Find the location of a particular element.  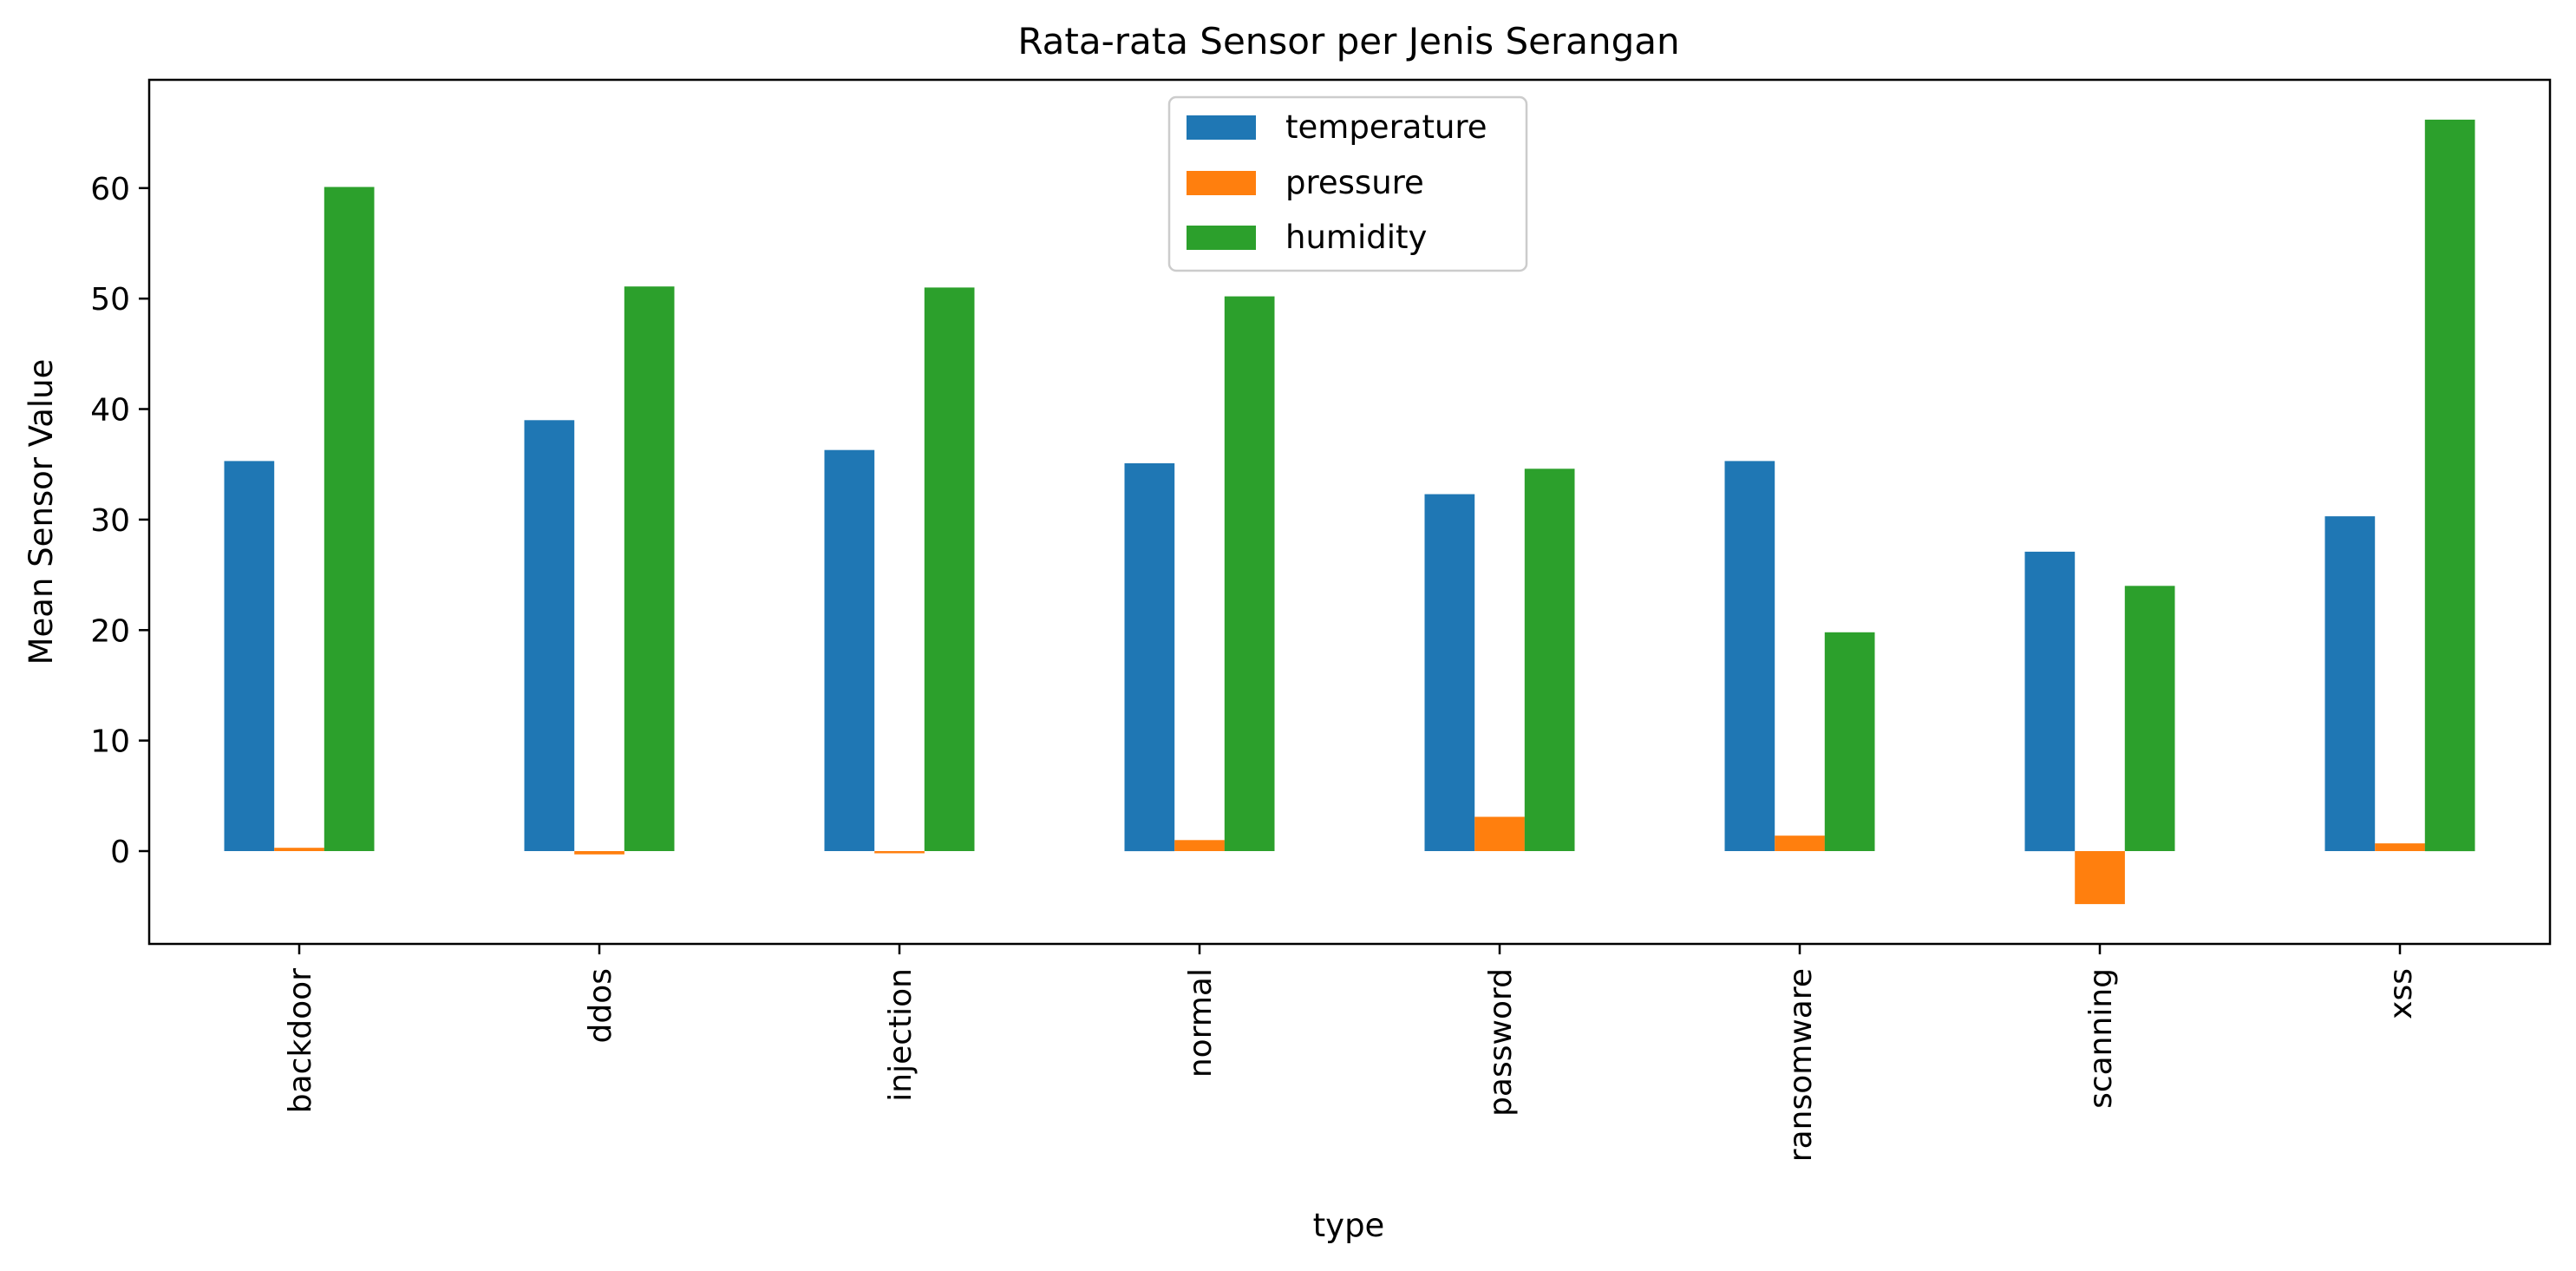

x-axis-label: type is located at coordinates (1349, 1225).